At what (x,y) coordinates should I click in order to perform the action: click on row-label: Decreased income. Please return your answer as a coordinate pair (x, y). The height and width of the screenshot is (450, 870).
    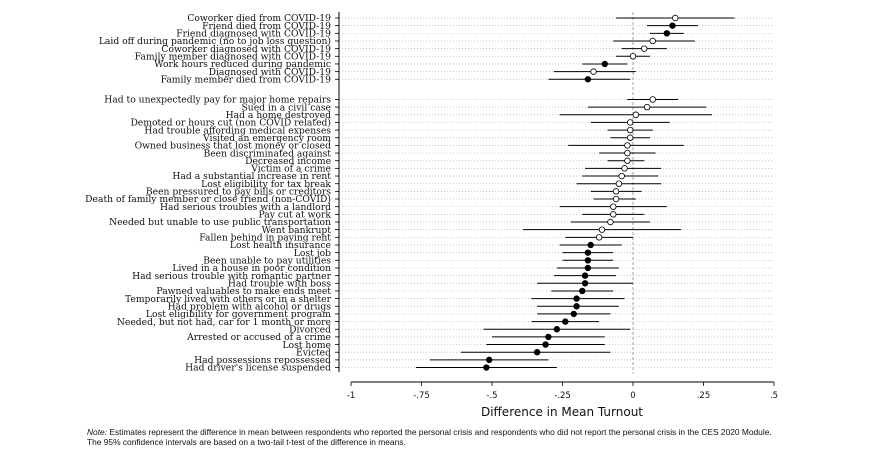
    Looking at the image, I should click on (288, 161).